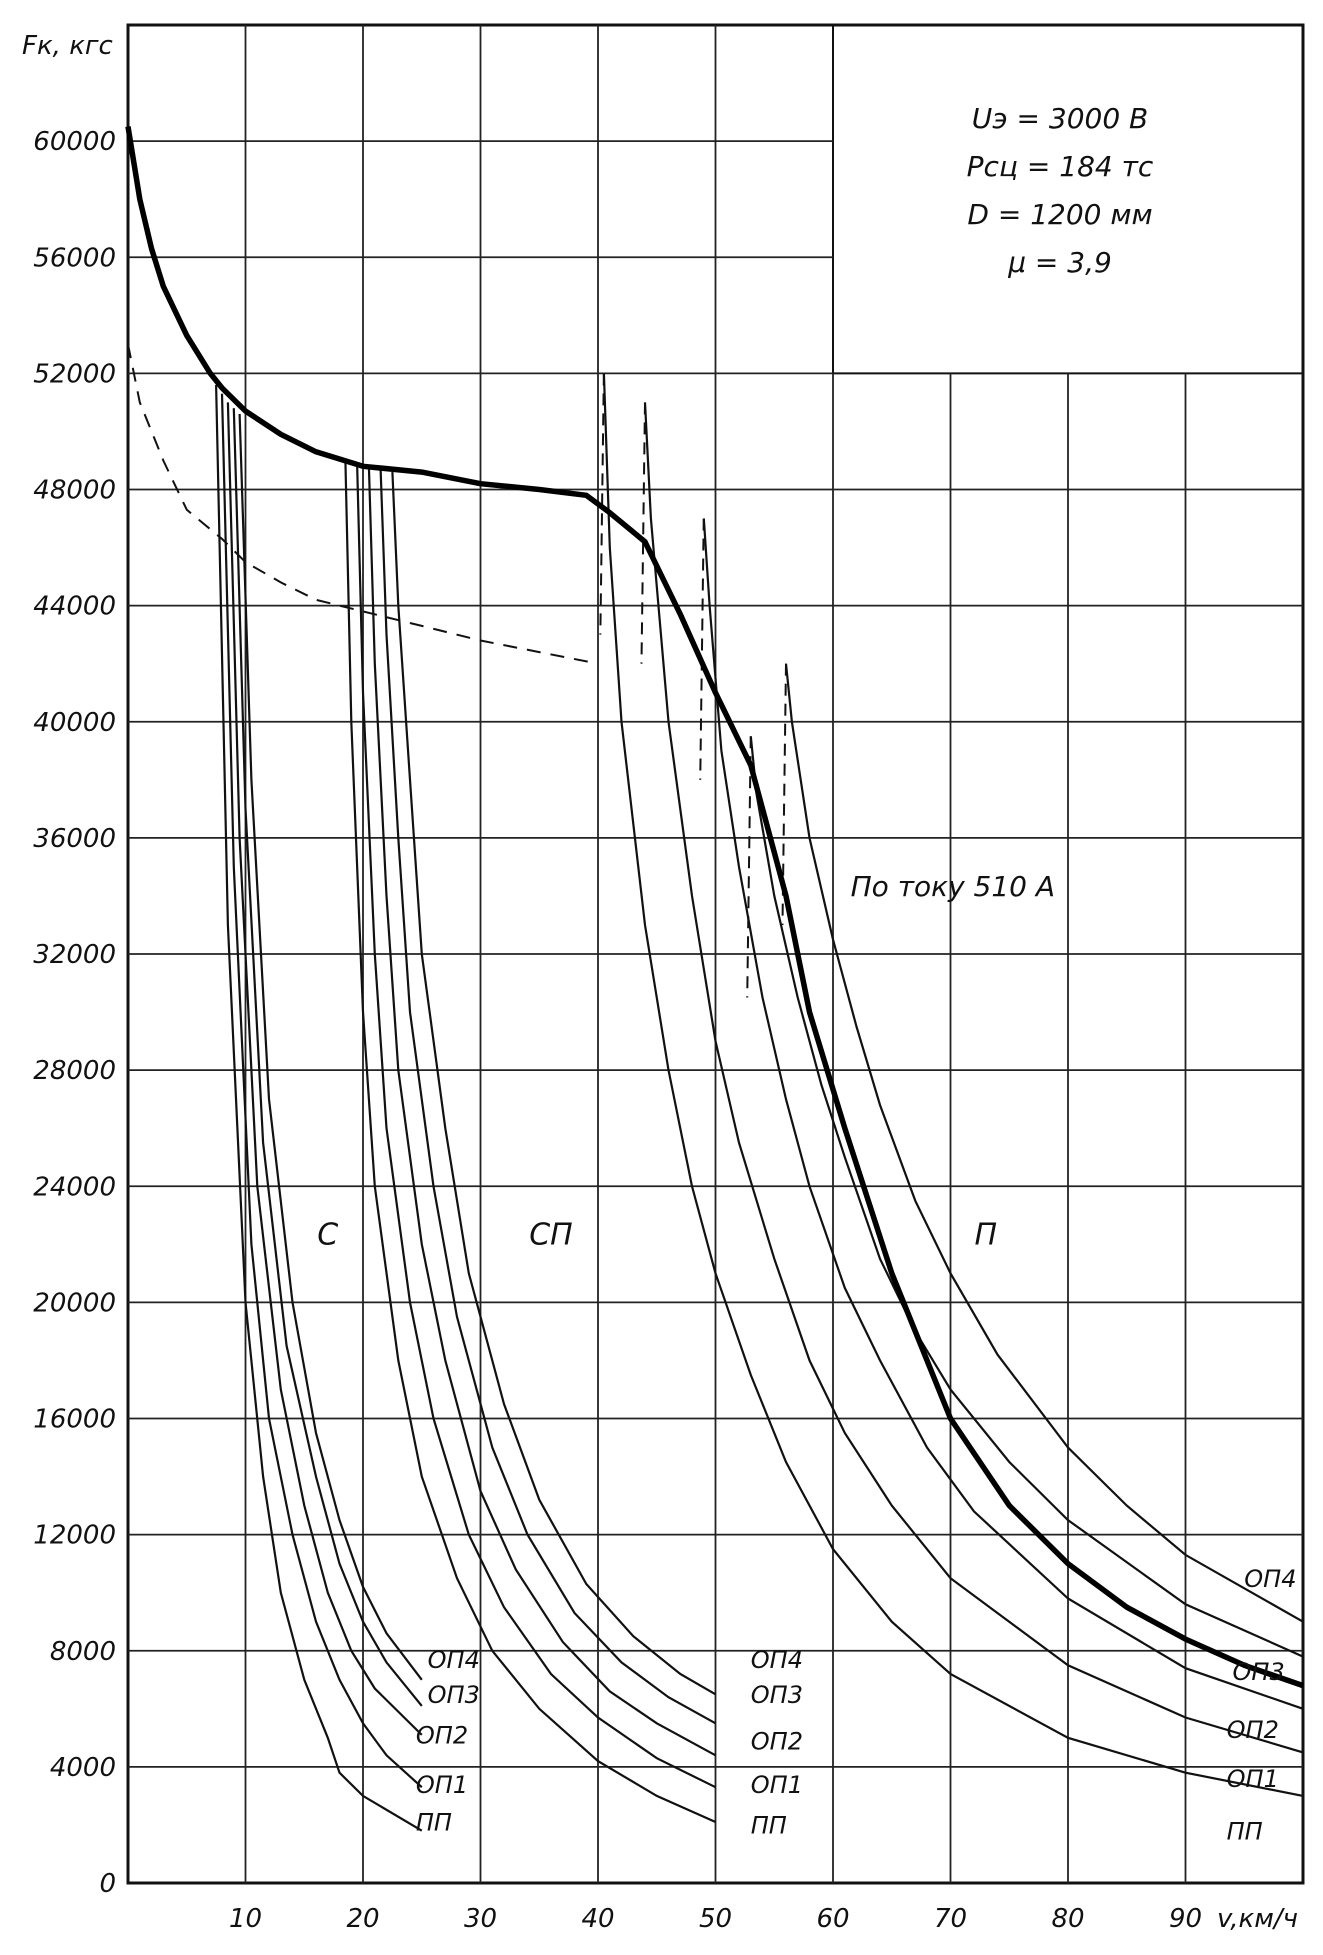  Describe the element at coordinates (74, 258) in the screenshot. I see `y-tick-label: 56000` at that location.